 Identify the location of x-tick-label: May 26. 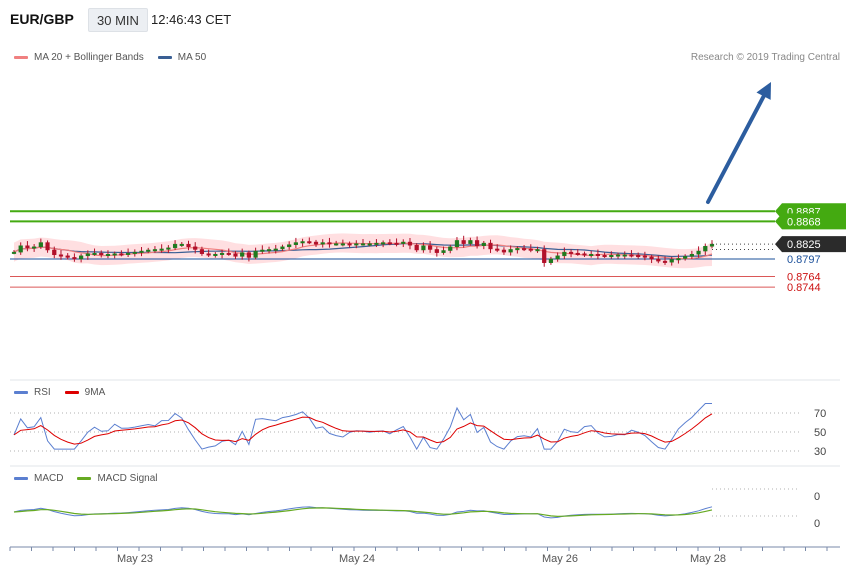
(560, 559).